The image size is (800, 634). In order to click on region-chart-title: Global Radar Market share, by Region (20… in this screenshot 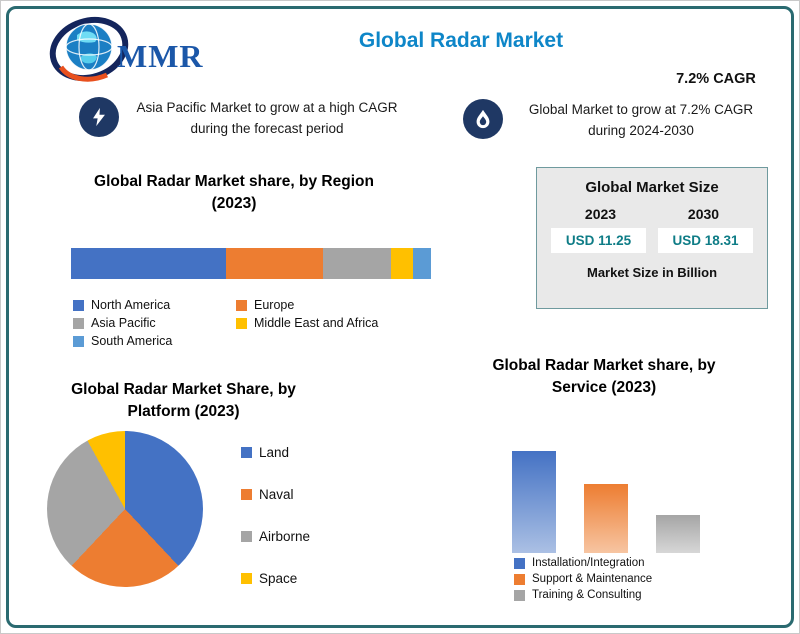, I will do `click(234, 193)`.